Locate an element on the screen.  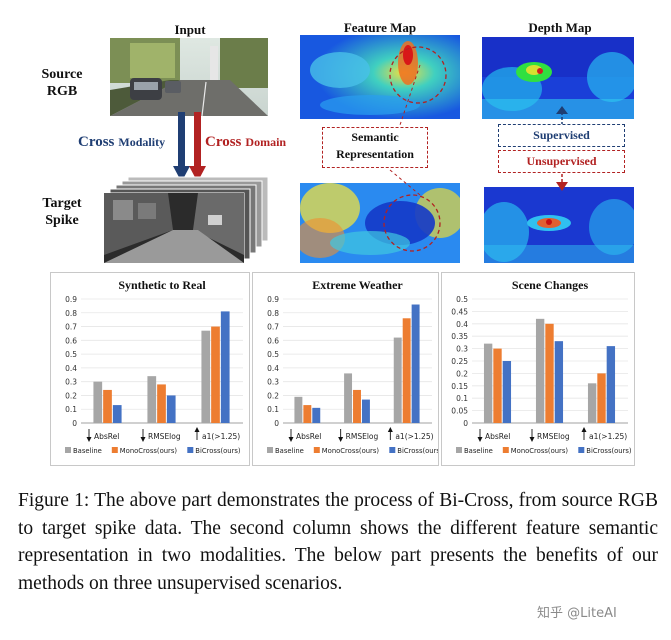
cross-modality-word: Cross is located at coordinates (96, 142).